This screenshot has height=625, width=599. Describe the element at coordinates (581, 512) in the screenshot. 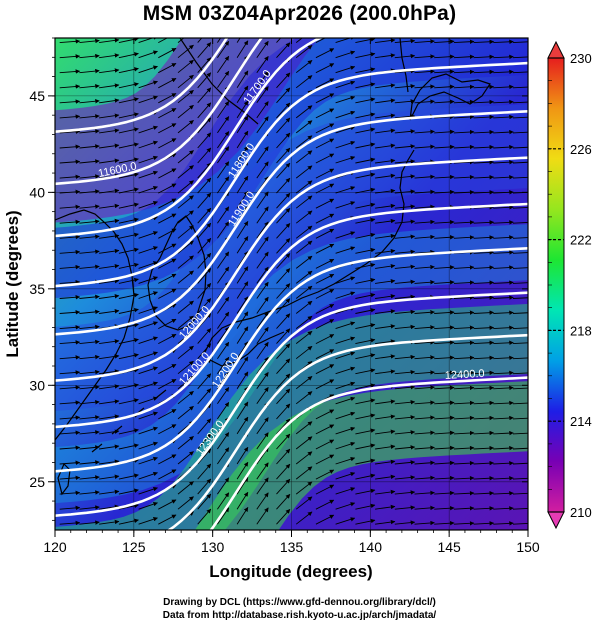

I see `colorbar-label-210: 210` at that location.